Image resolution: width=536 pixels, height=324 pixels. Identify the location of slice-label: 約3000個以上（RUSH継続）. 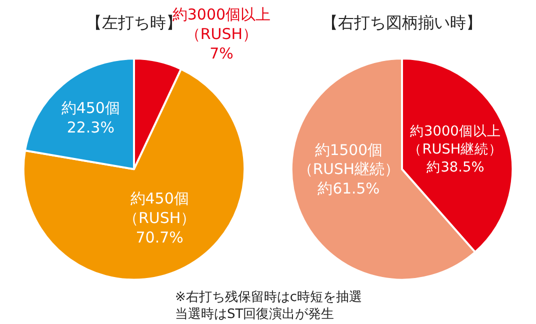
(455, 141).